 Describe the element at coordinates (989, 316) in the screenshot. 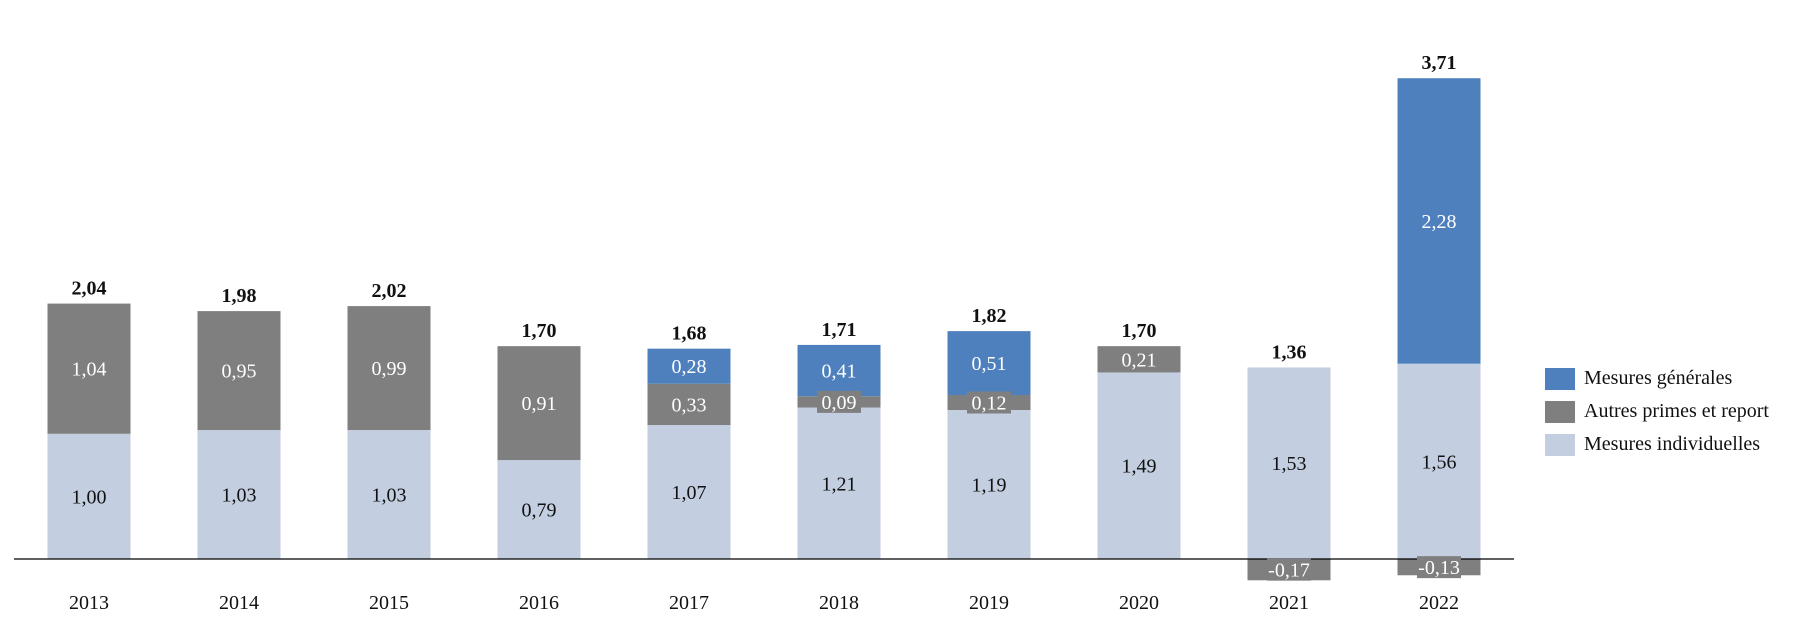

I see `total-label-2019: 1,82` at that location.